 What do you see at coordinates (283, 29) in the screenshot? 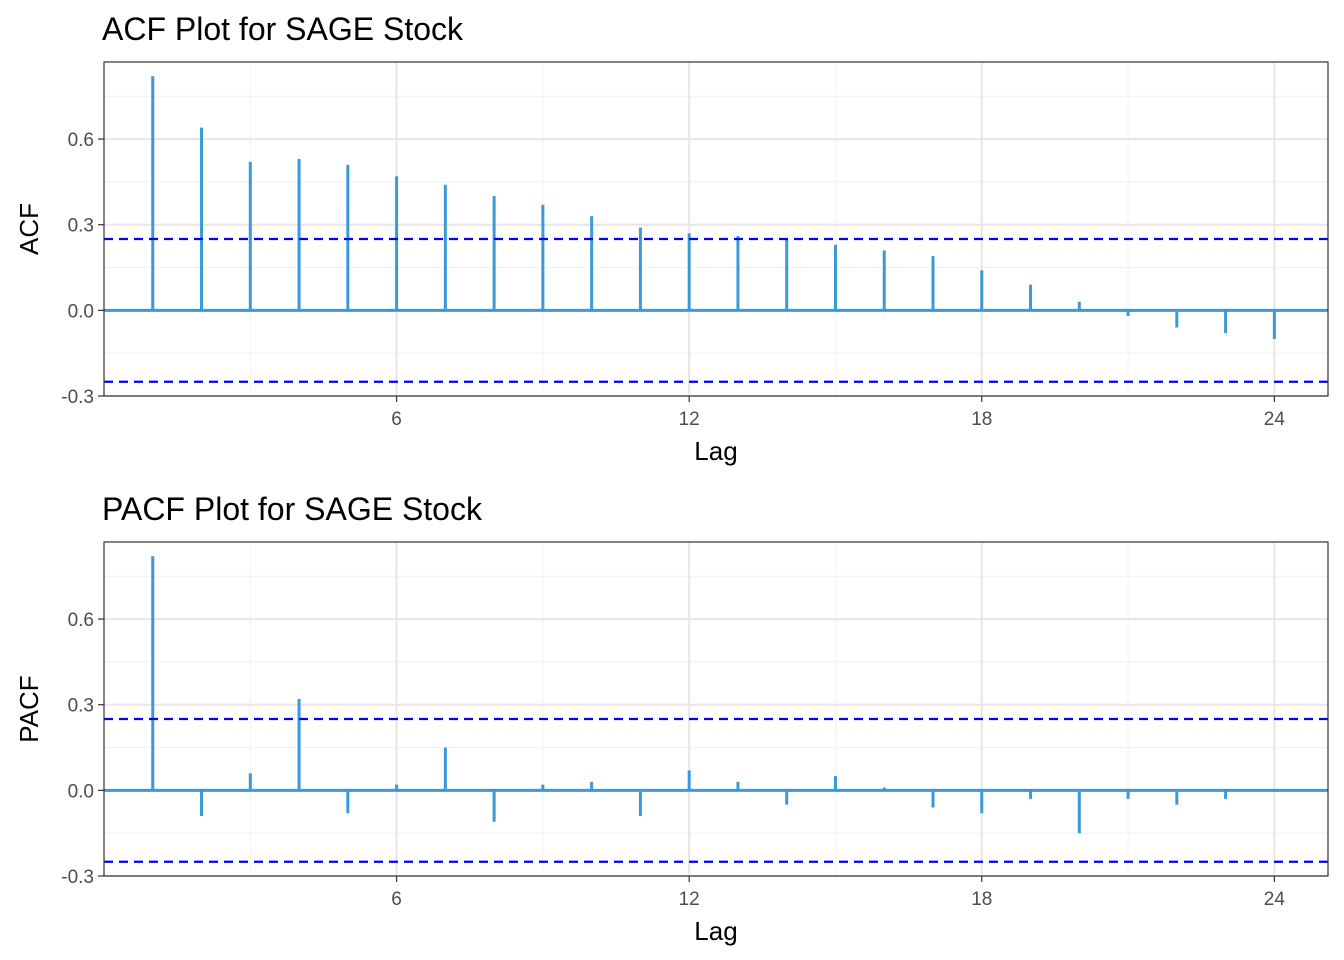
I see `acf-chart-title: ACF Plot for SAGE Stock` at bounding box center [283, 29].